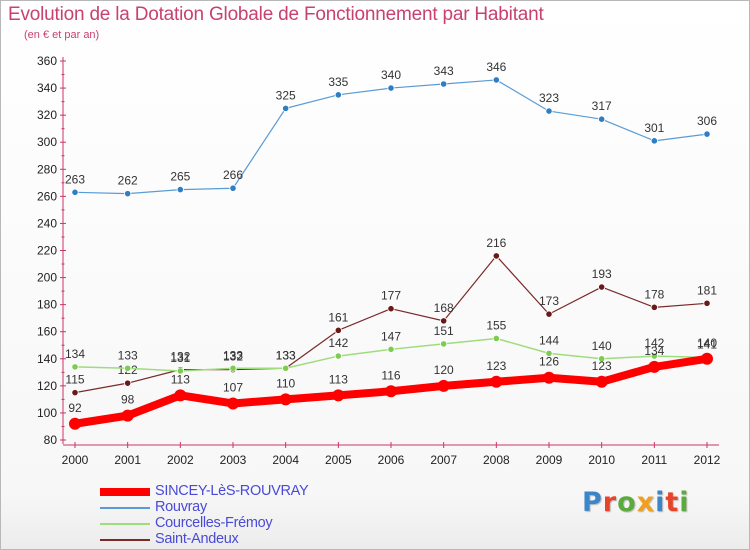  What do you see at coordinates (47, 386) in the screenshot?
I see `y-tick-label: 120` at bounding box center [47, 386].